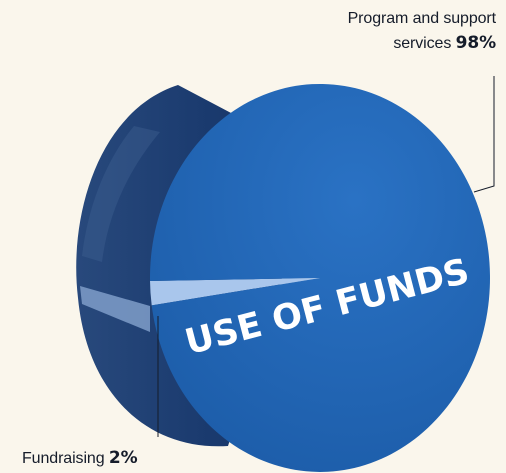 This screenshot has height=473, width=506. Describe the element at coordinates (484, 134) in the screenshot. I see `program-callout-line` at that location.